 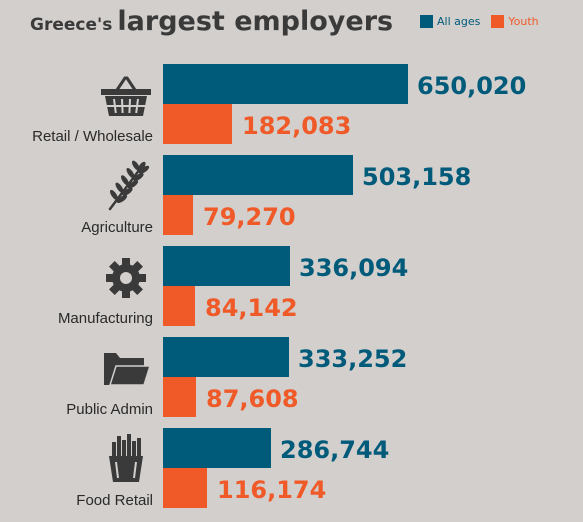 I want to click on chart-title: Greece's largest employers, so click(x=211, y=21).